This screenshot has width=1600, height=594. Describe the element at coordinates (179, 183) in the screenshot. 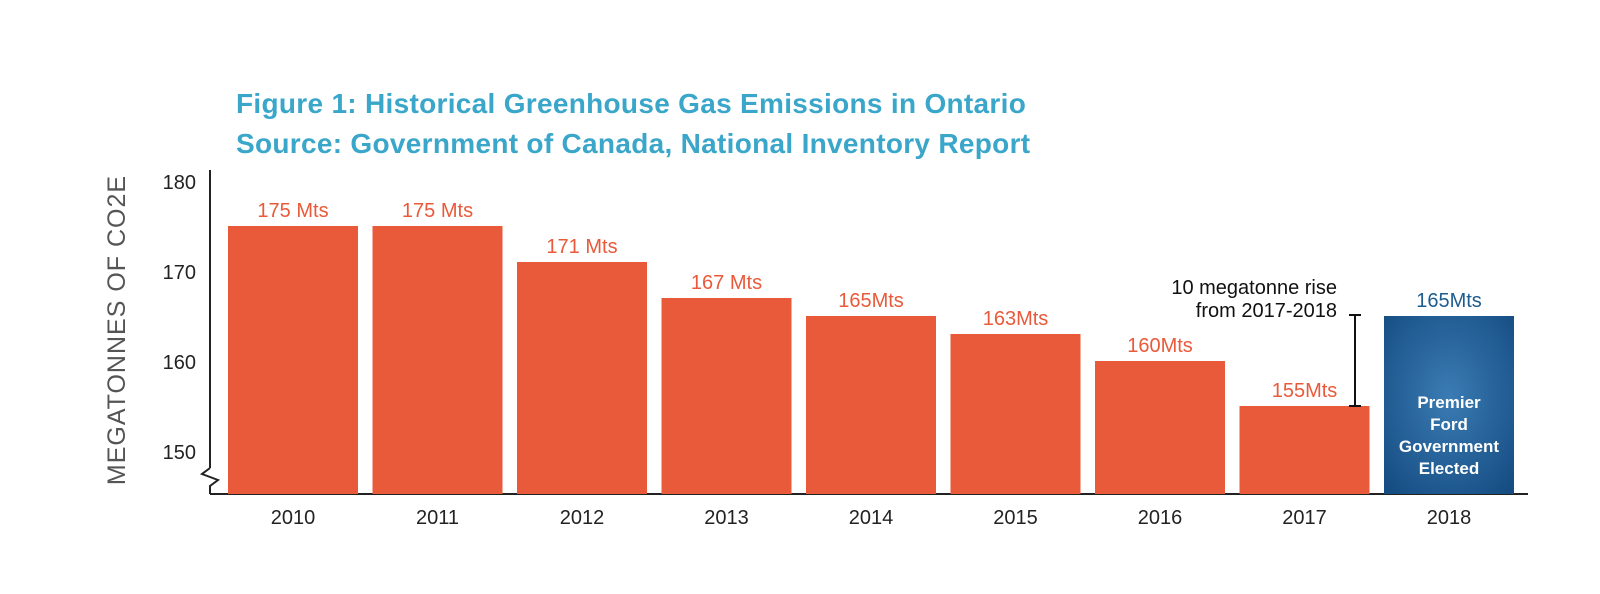

I see `y-tick-label: 180` at that location.